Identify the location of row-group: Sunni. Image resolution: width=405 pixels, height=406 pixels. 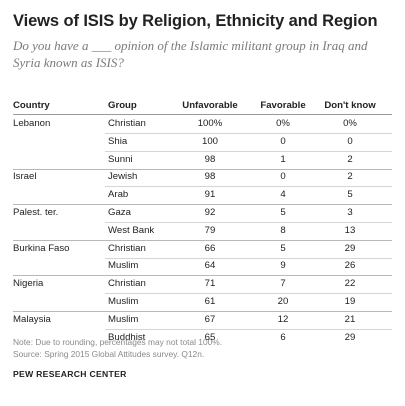
(120, 159).